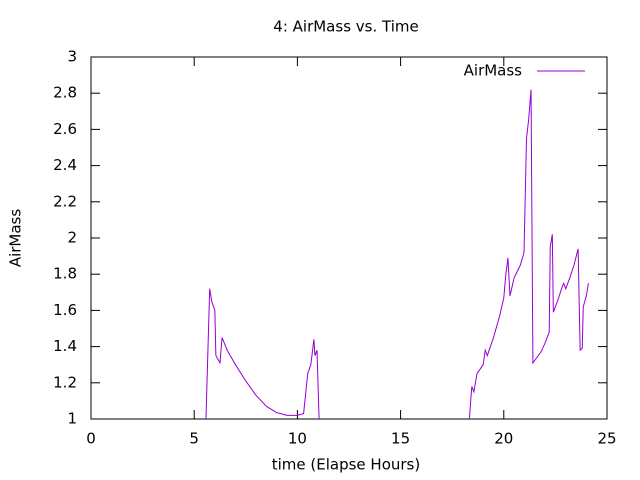  I want to click on x-tick-label: 10, so click(297, 439).